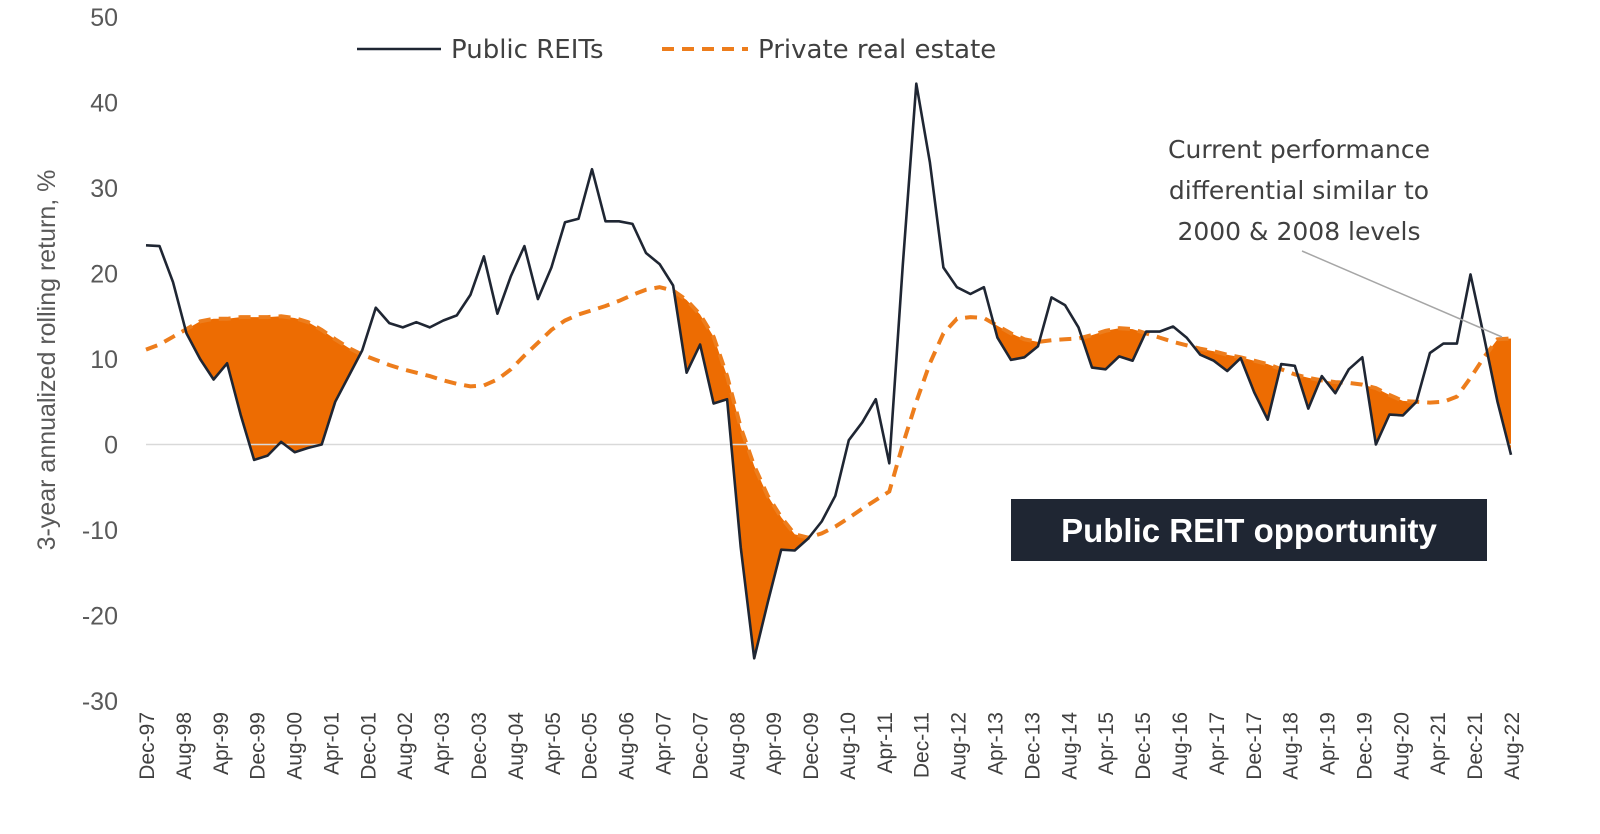 The width and height of the screenshot is (1600, 834). I want to click on x-tick-label: Dec-09, so click(811, 746).